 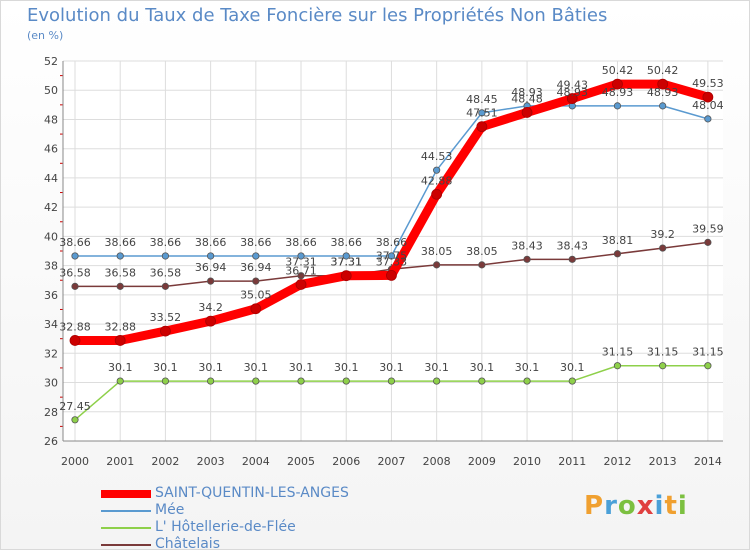 What do you see at coordinates (51, 236) in the screenshot?
I see `y-tick-label: 40` at bounding box center [51, 236].